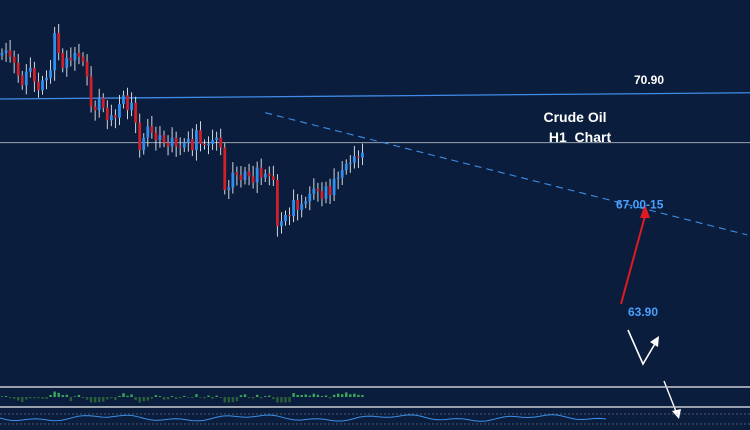 This screenshot has width=750, height=430. Describe the element at coordinates (633, 260) in the screenshot. I see `target-arrow` at that location.